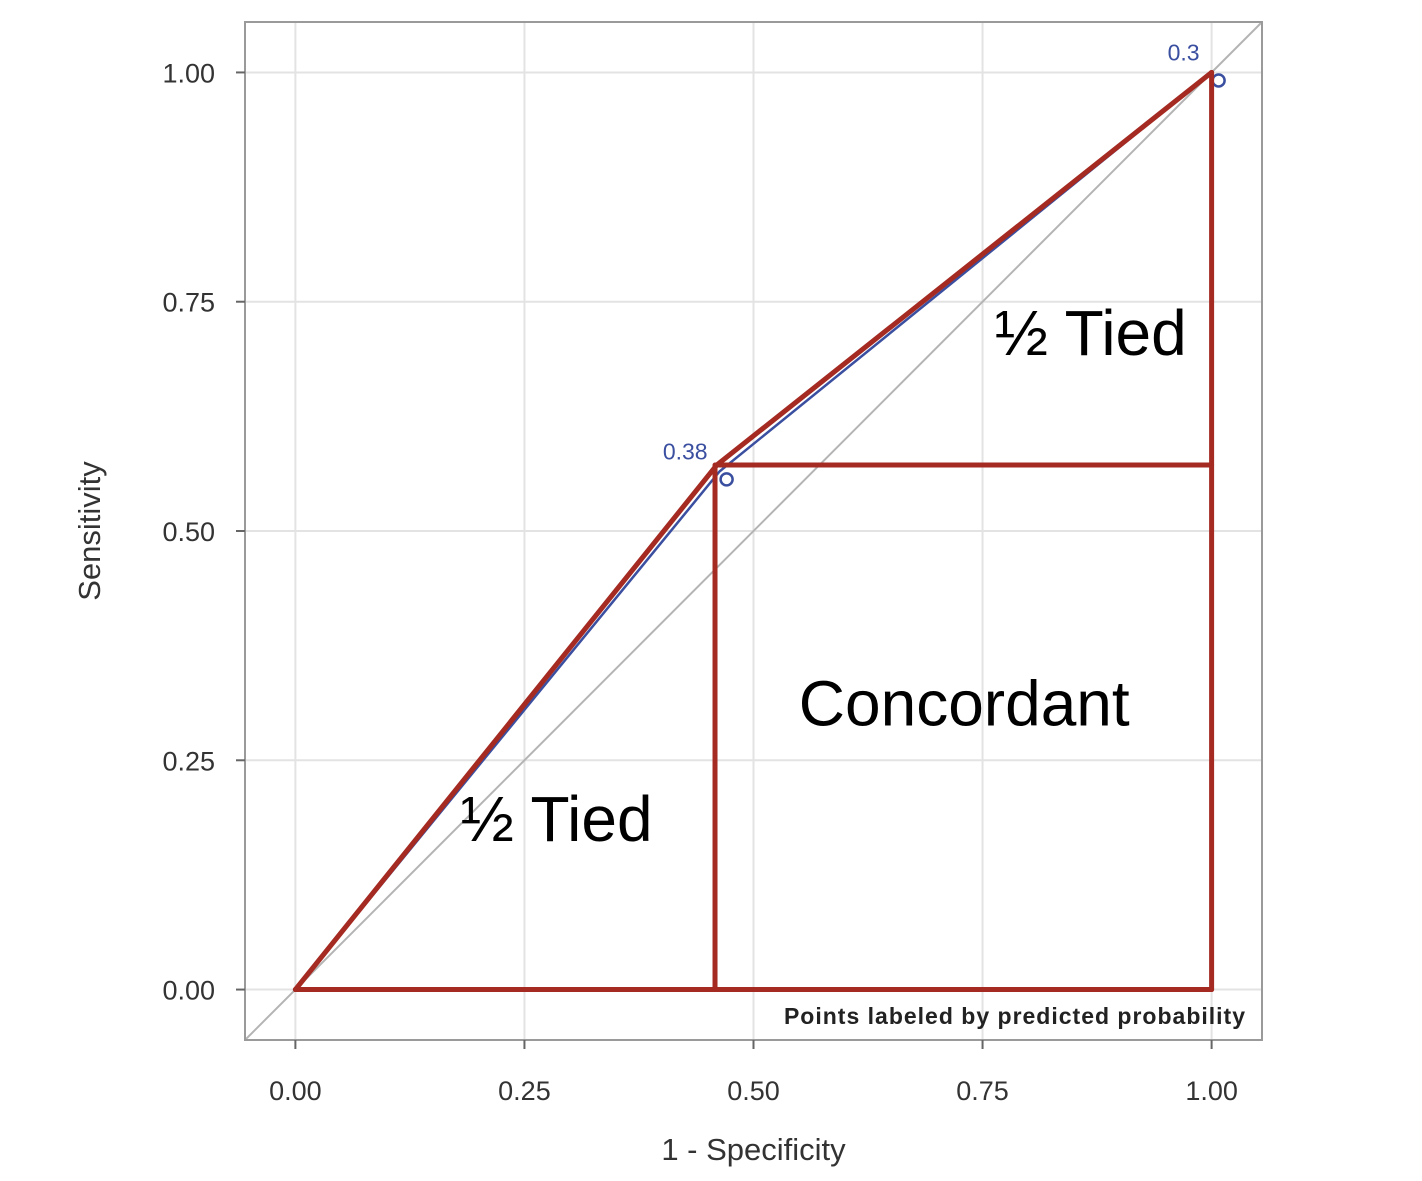  Describe the element at coordinates (685, 451) in the screenshot. I see `point-label: 0.38` at that location.